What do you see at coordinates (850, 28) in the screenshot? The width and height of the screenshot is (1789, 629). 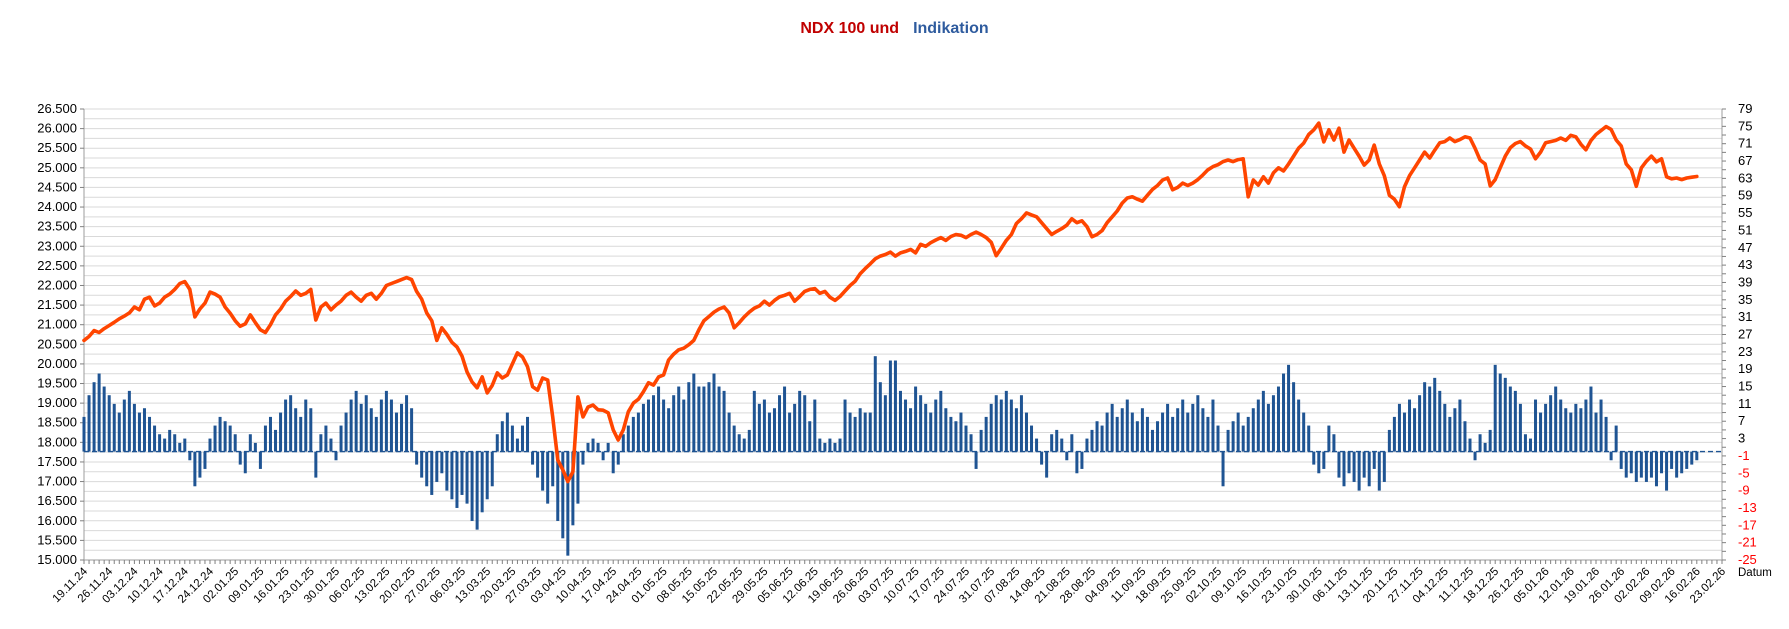 I see `chart-title-ndx: NDX 100 und` at bounding box center [850, 28].